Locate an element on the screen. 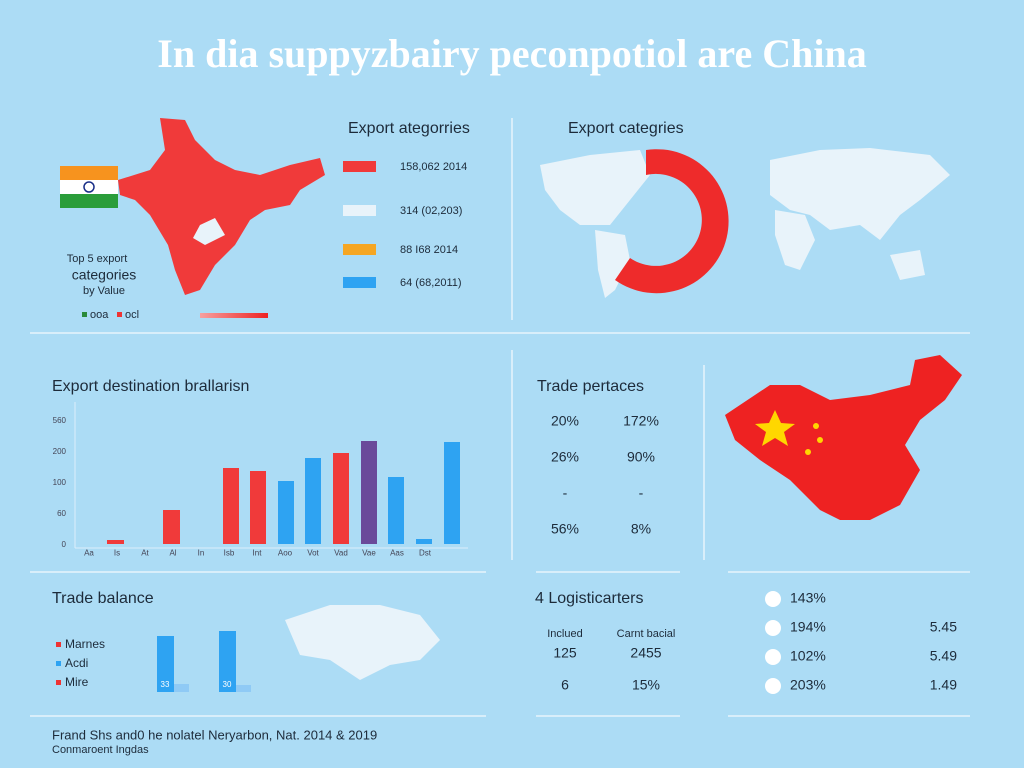 This screenshot has width=1024, height=768. x-label: Is is located at coordinates (117, 553).